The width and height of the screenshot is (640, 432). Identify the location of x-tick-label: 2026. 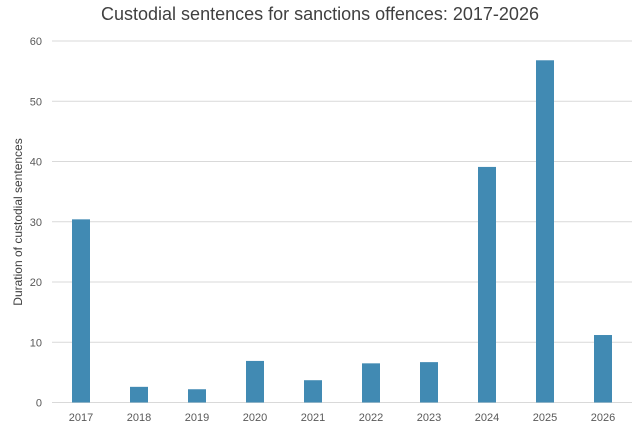
(603, 418).